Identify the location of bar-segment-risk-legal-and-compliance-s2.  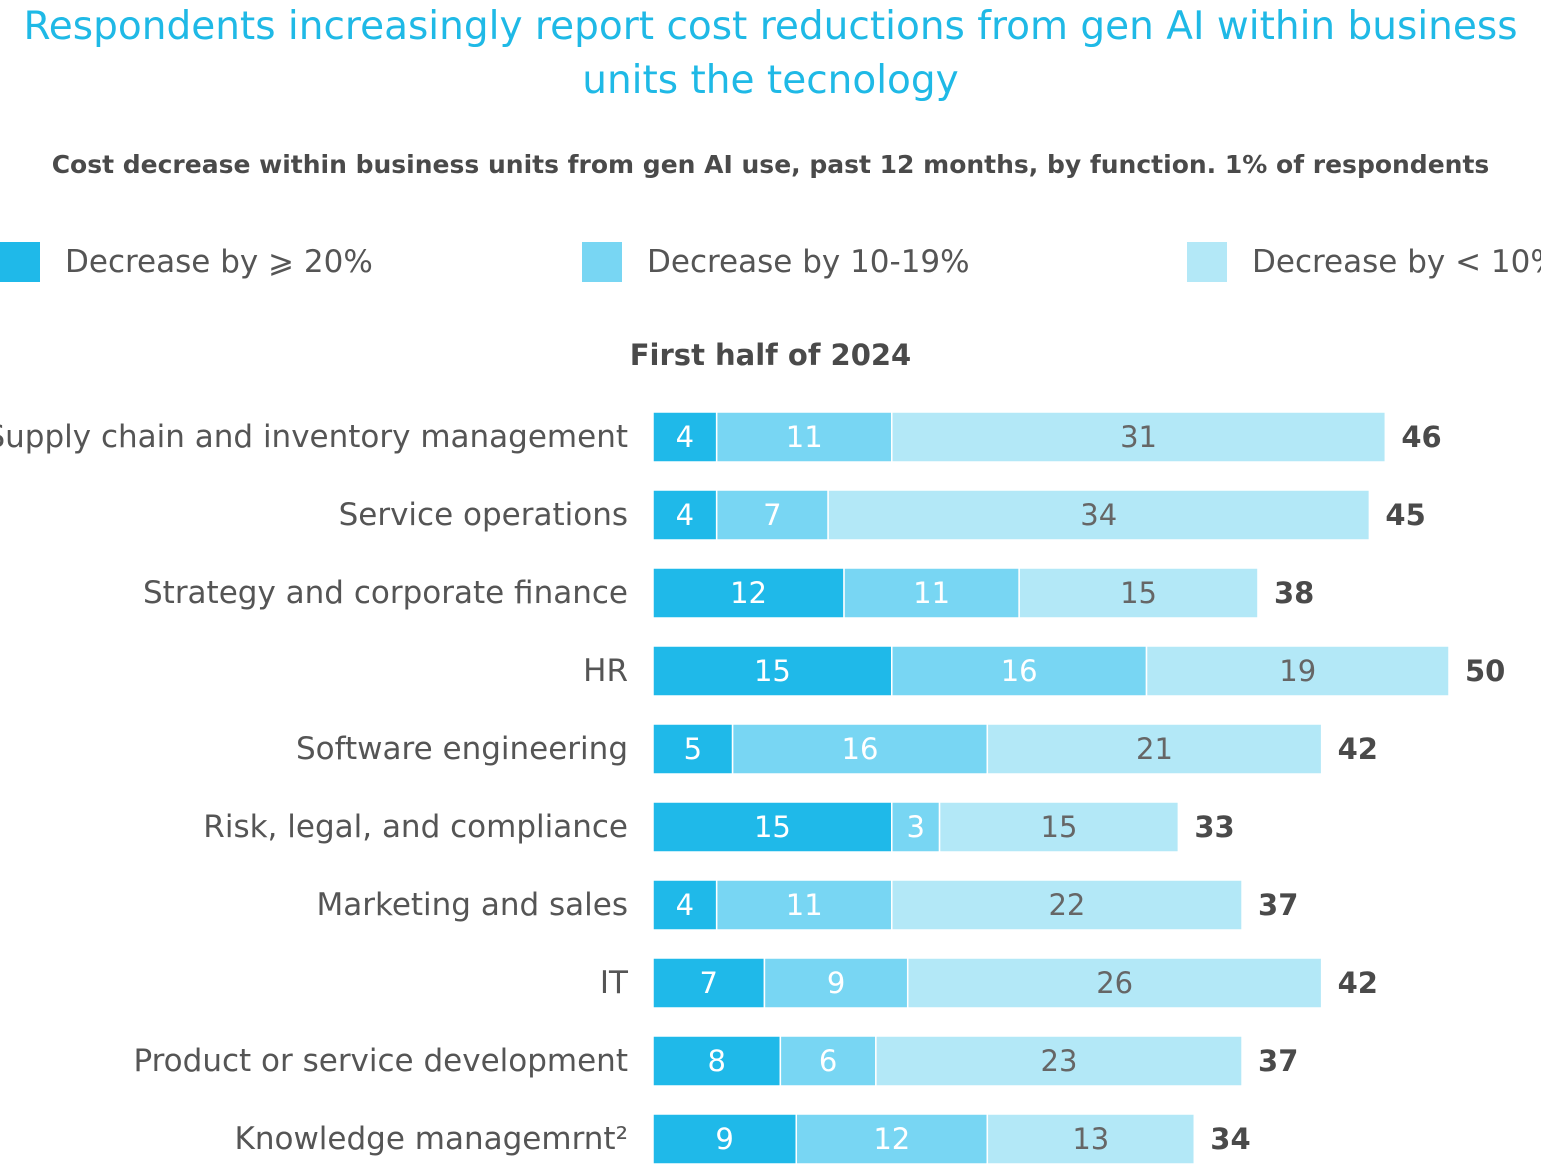
(1059, 827).